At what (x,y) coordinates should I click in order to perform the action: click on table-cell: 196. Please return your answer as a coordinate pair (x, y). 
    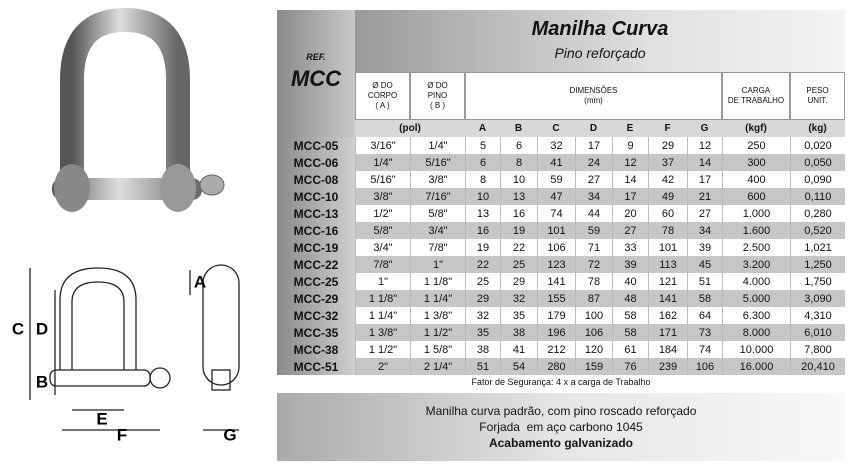
    Looking at the image, I should click on (556, 332).